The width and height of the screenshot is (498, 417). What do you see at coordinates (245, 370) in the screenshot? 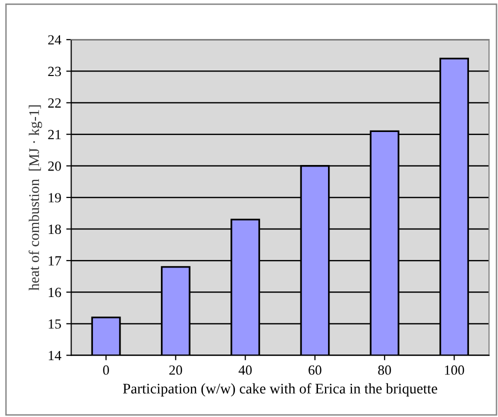
I see `x-tick-label: 40` at bounding box center [245, 370].